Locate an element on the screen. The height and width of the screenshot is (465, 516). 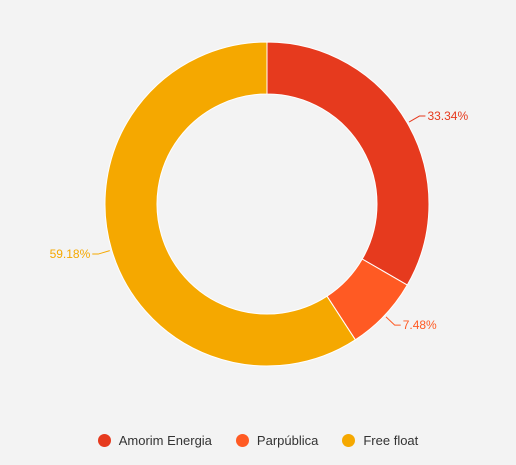
legend-label-free-float: Free float is located at coordinates (391, 440).